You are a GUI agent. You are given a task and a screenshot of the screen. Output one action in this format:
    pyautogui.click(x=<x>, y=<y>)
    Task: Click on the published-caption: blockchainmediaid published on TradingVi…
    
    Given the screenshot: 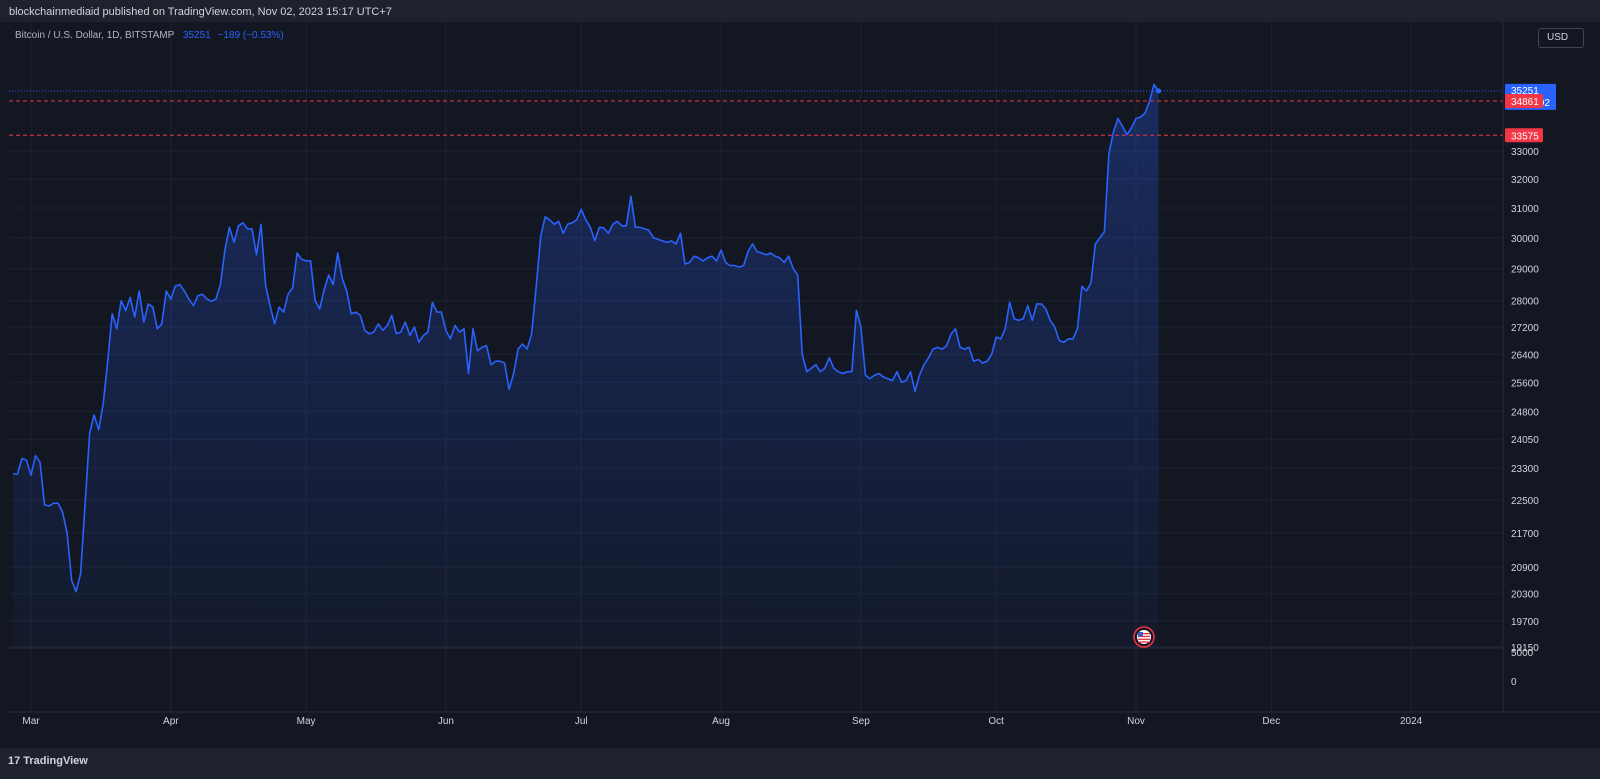 What is the action you would take?
    pyautogui.click(x=200, y=12)
    